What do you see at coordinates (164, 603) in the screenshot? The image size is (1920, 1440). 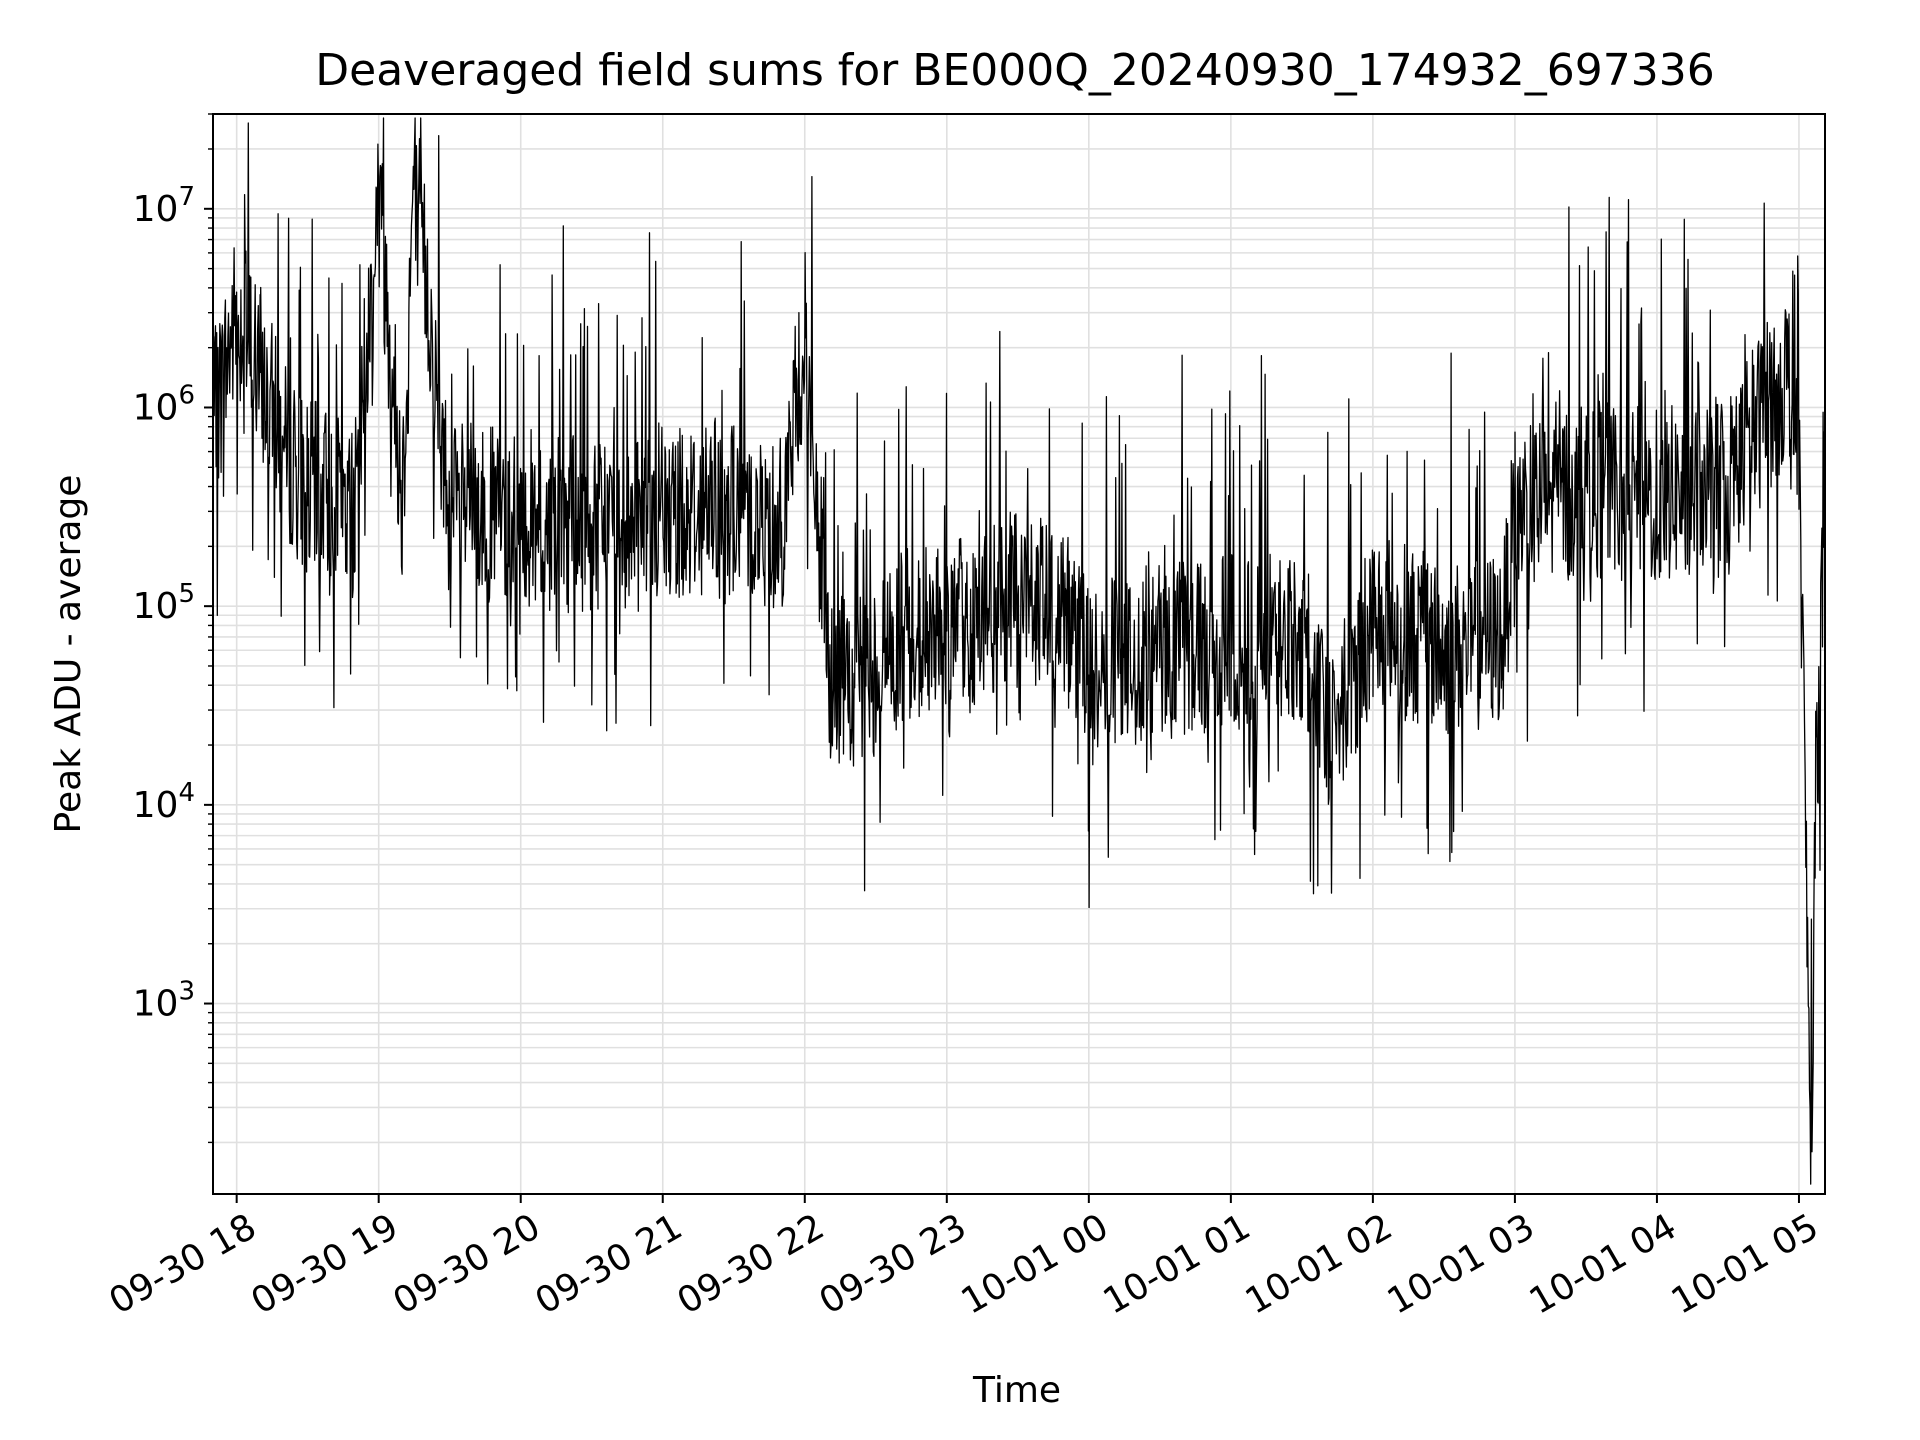 I see `y-tick-label: 10⁵` at bounding box center [164, 603].